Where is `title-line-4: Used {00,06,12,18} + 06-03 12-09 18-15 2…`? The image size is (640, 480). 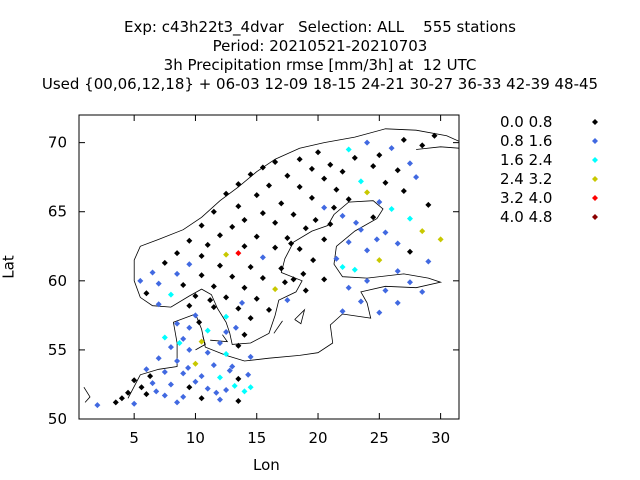
title-line-4: Used {00,06,12,18} + 06-03 12-09 18-15 2… is located at coordinates (320, 84).